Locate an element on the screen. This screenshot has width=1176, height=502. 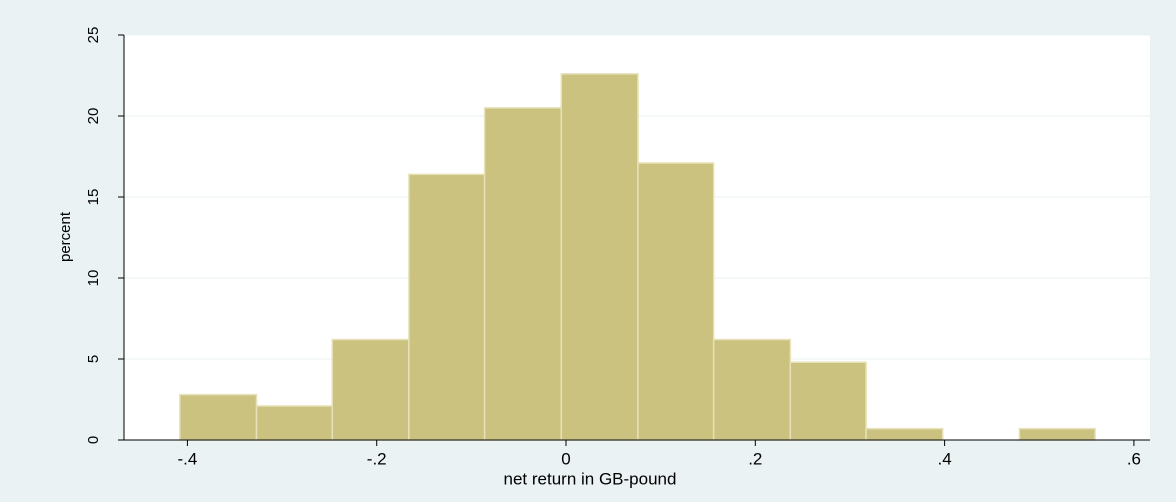
x-tick-label: .6 is located at coordinates (1134, 458).